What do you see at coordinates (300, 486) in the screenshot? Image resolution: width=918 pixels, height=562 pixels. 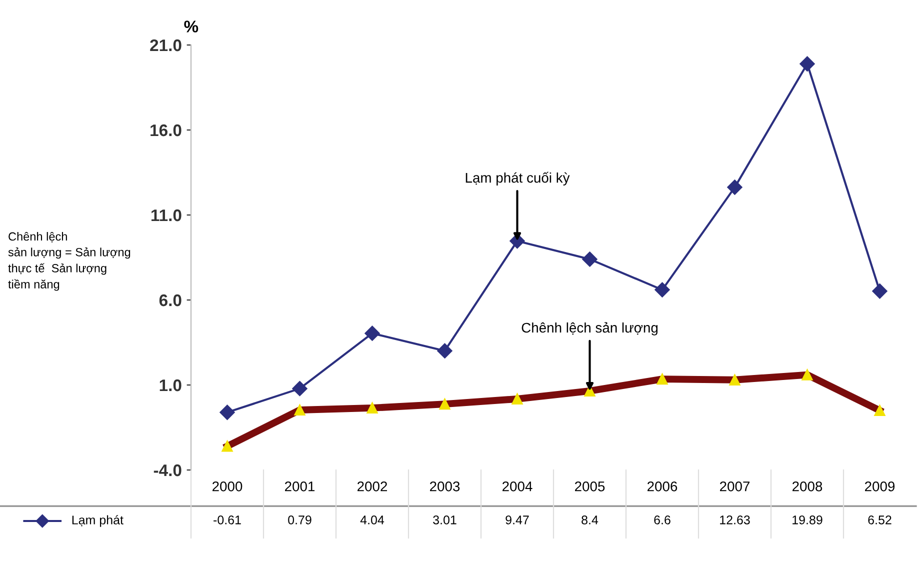 I see `x-tick-label: 2001` at bounding box center [300, 486].